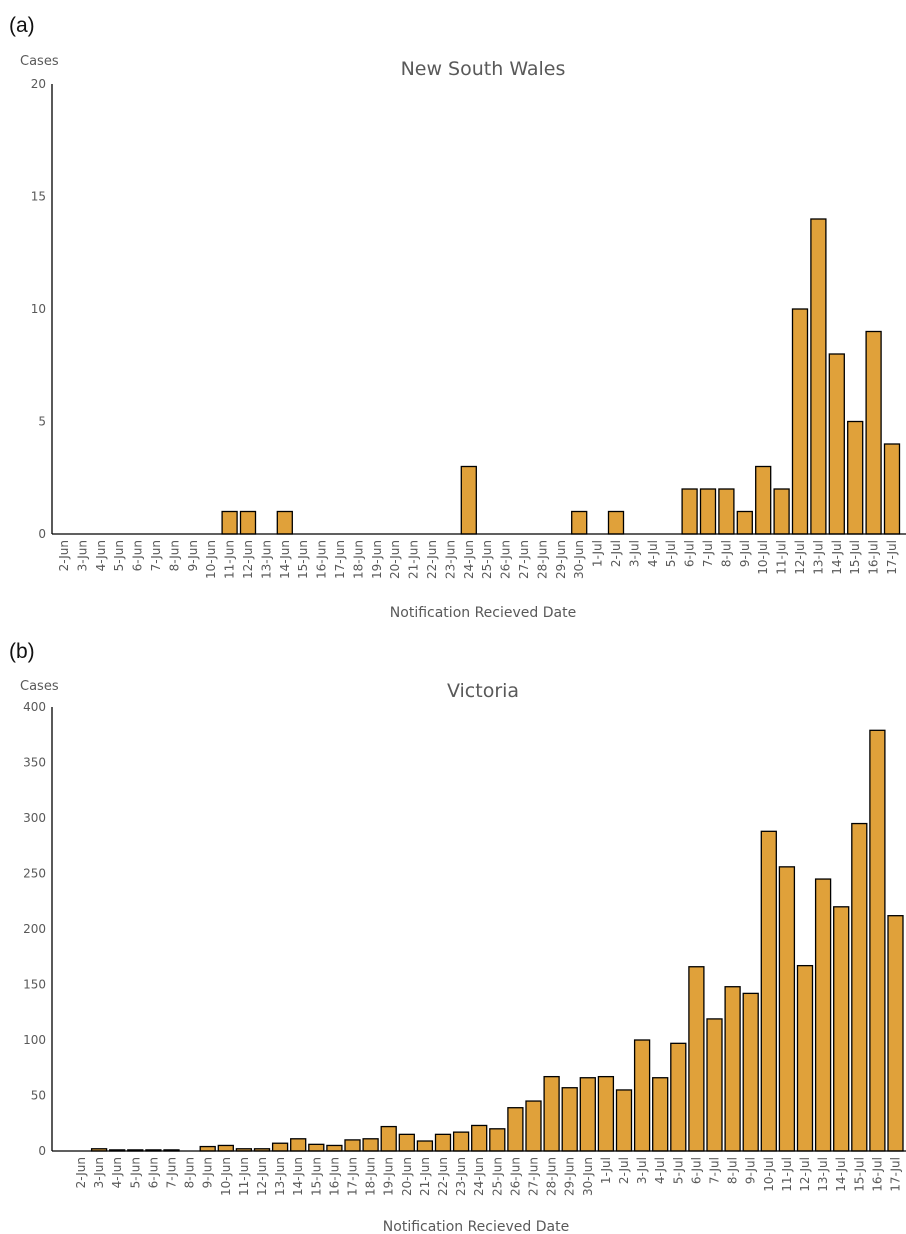 The width and height of the screenshot is (906, 1234). Describe the element at coordinates (534, 1176) in the screenshot. I see `x-tick-label: 27-Jun` at that location.